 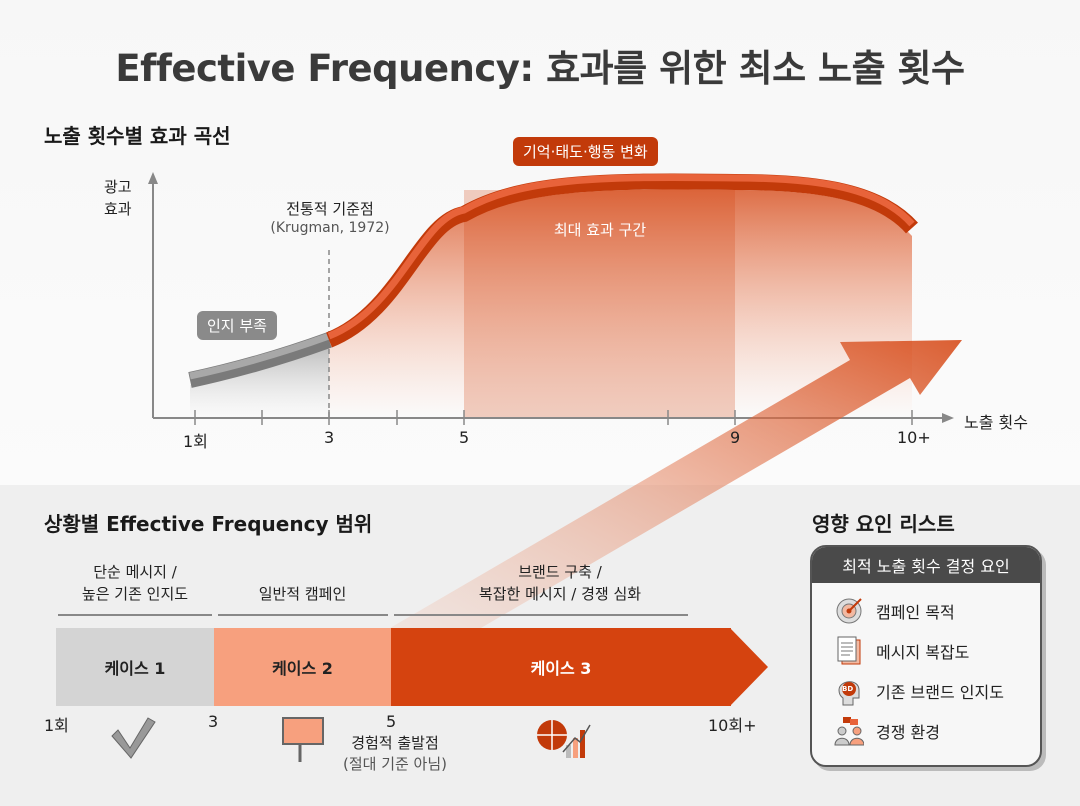 What do you see at coordinates (137, 136) in the screenshot?
I see `curve-heading: 노출 횟수별 효과 곡선` at bounding box center [137, 136].